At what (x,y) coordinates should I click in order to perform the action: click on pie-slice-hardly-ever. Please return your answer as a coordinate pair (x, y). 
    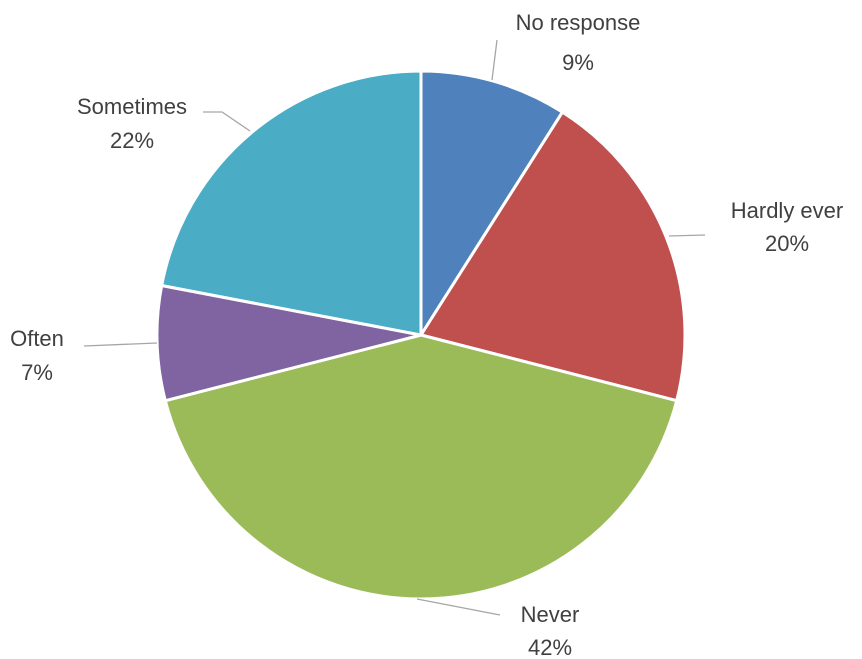
    Looking at the image, I should click on (553, 256).